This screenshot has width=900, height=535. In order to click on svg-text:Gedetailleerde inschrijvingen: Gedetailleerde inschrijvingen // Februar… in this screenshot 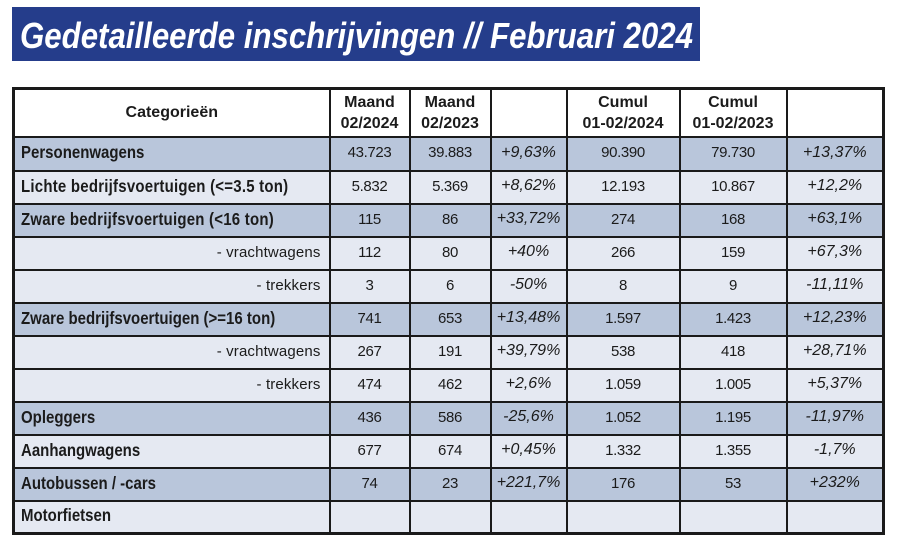, I will do `click(356, 35)`.